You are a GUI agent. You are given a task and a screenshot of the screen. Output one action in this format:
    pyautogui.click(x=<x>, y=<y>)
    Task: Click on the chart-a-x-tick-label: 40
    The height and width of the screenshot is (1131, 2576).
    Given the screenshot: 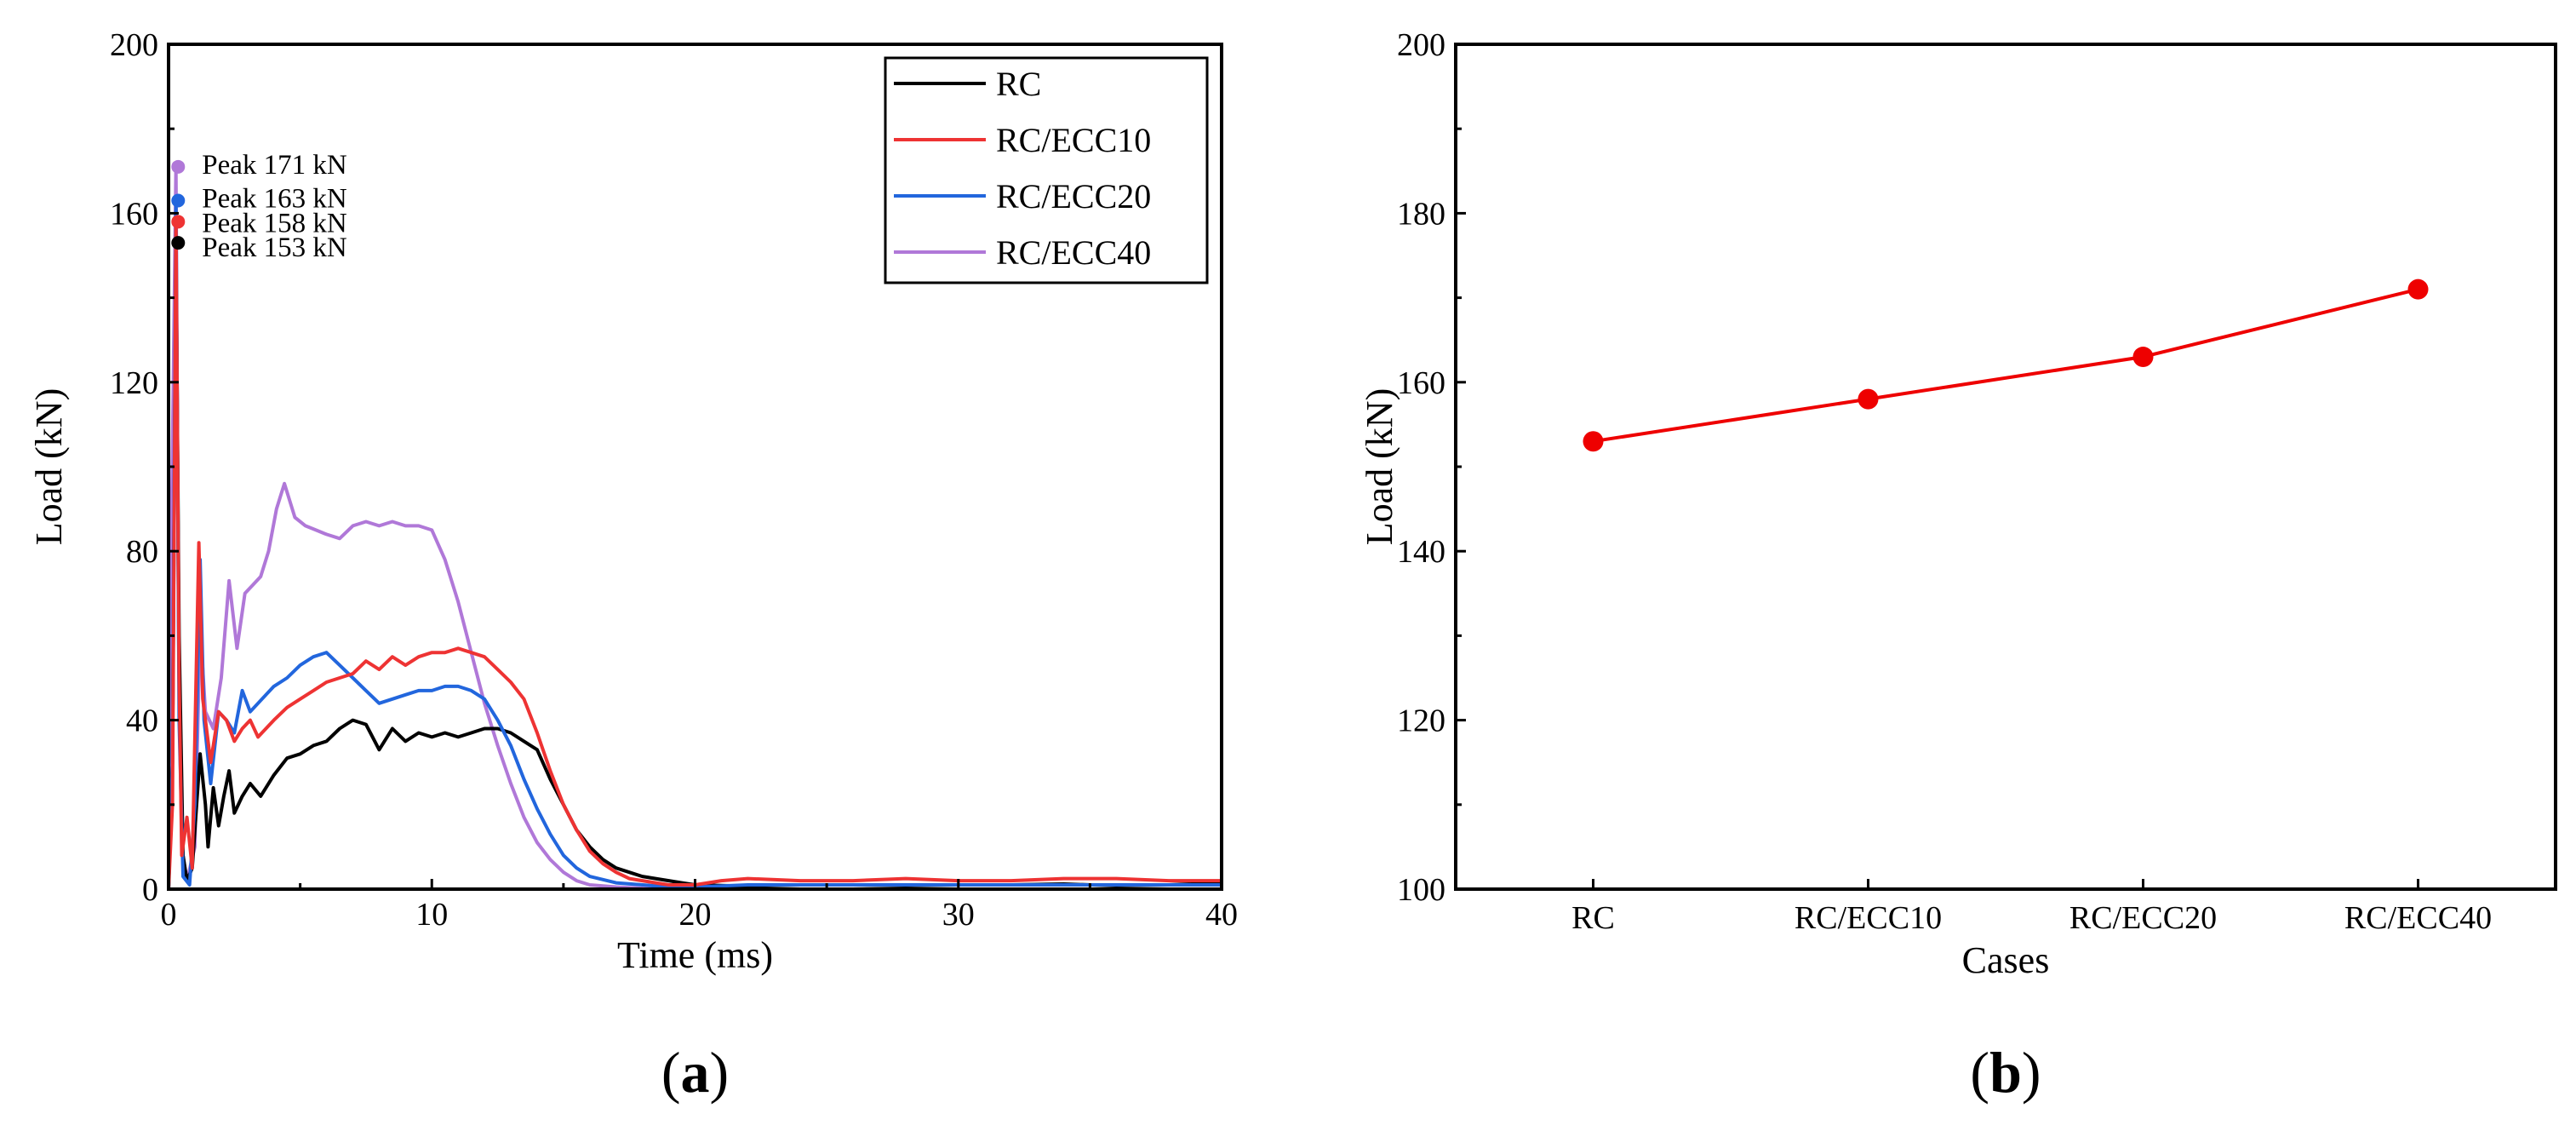 What is the action you would take?
    pyautogui.click(x=1222, y=915)
    